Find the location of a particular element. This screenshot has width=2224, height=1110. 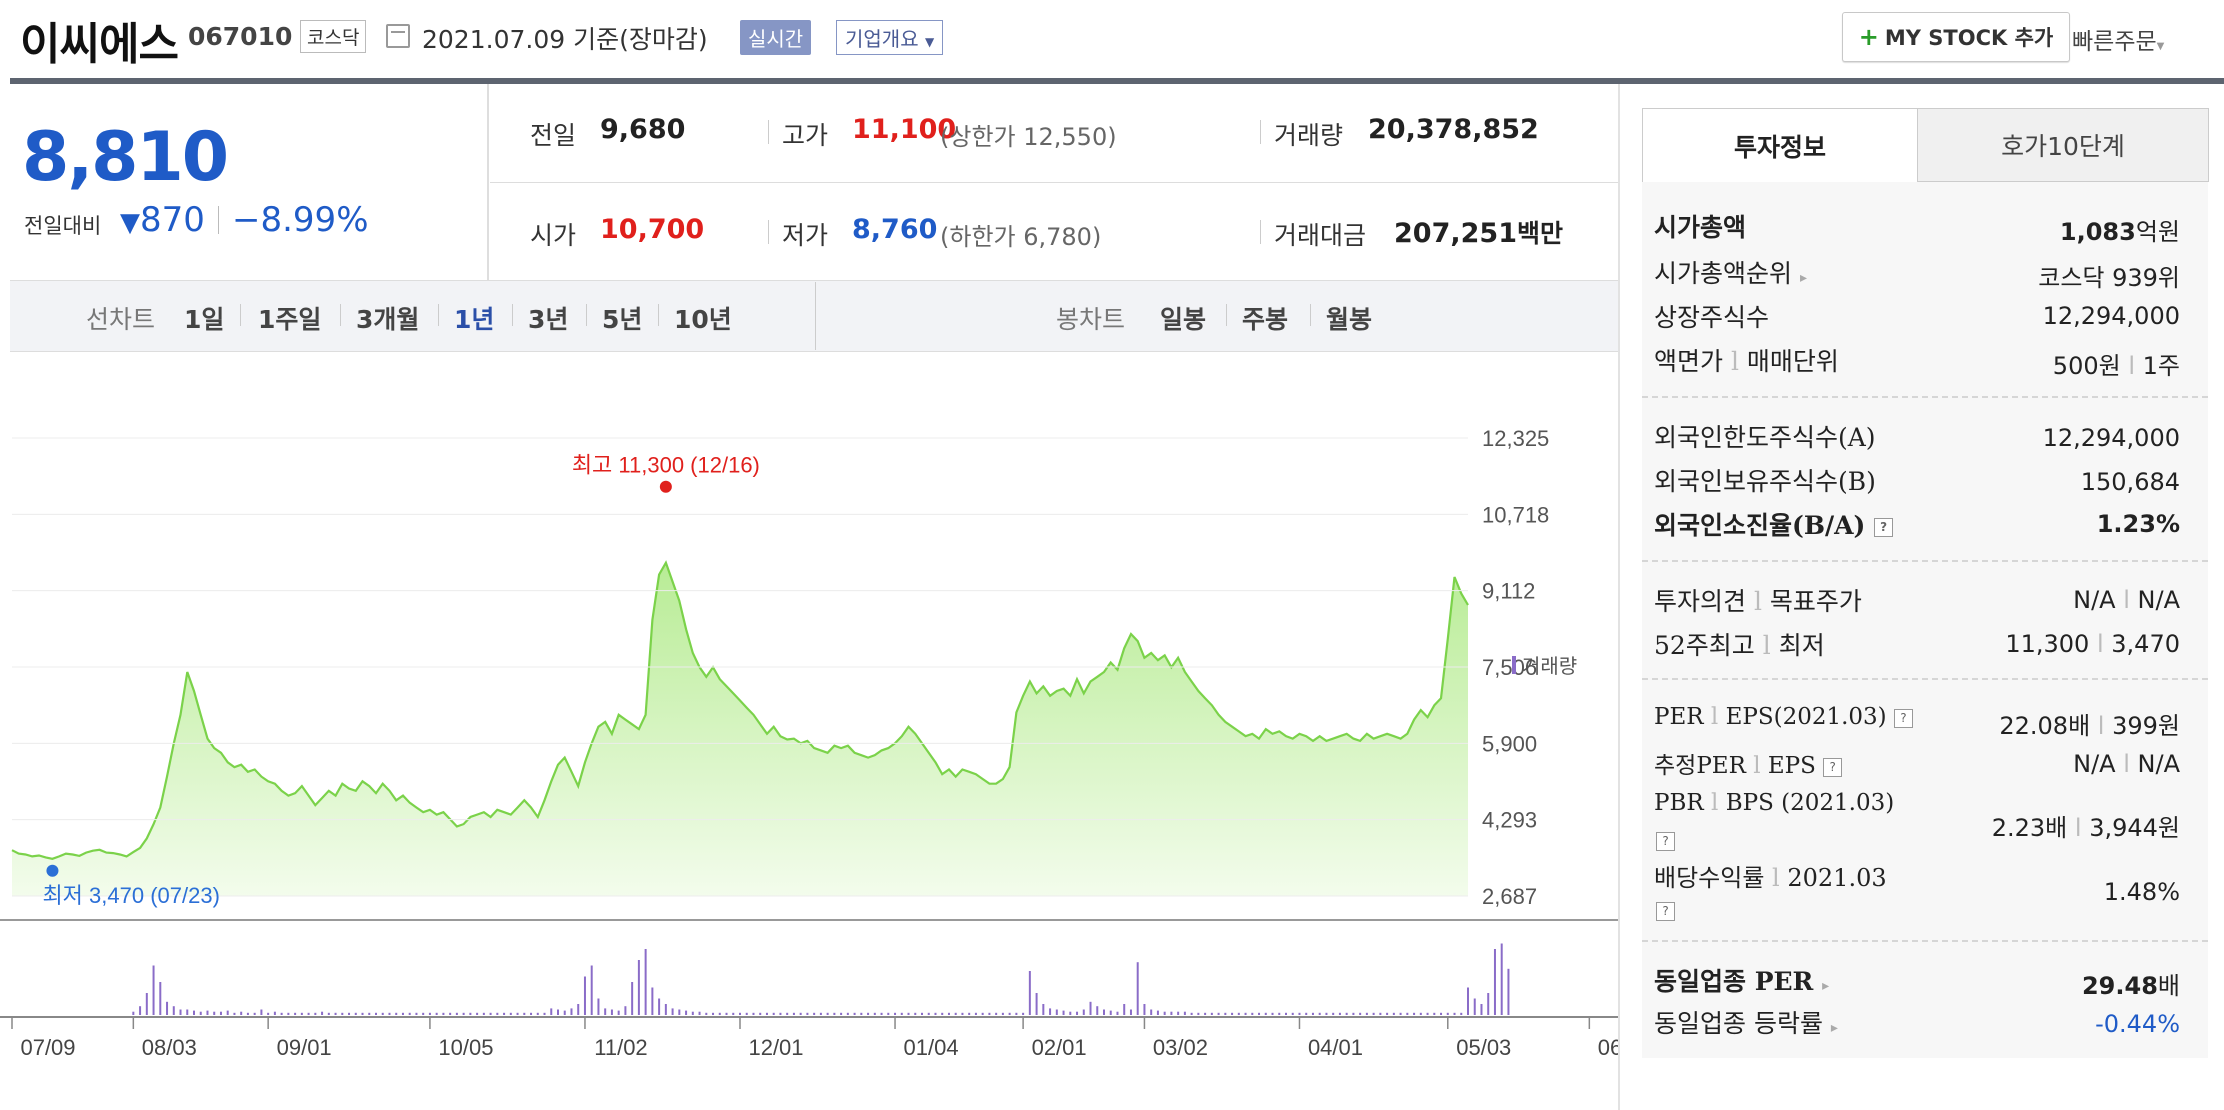

stock-code: 067010 is located at coordinates (240, 36).